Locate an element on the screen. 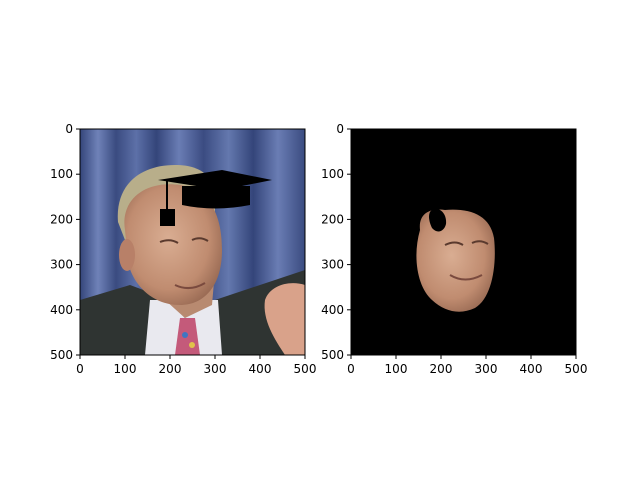 This screenshot has width=640, height=480. graduation-cap-icon is located at coordinates (215, 198).